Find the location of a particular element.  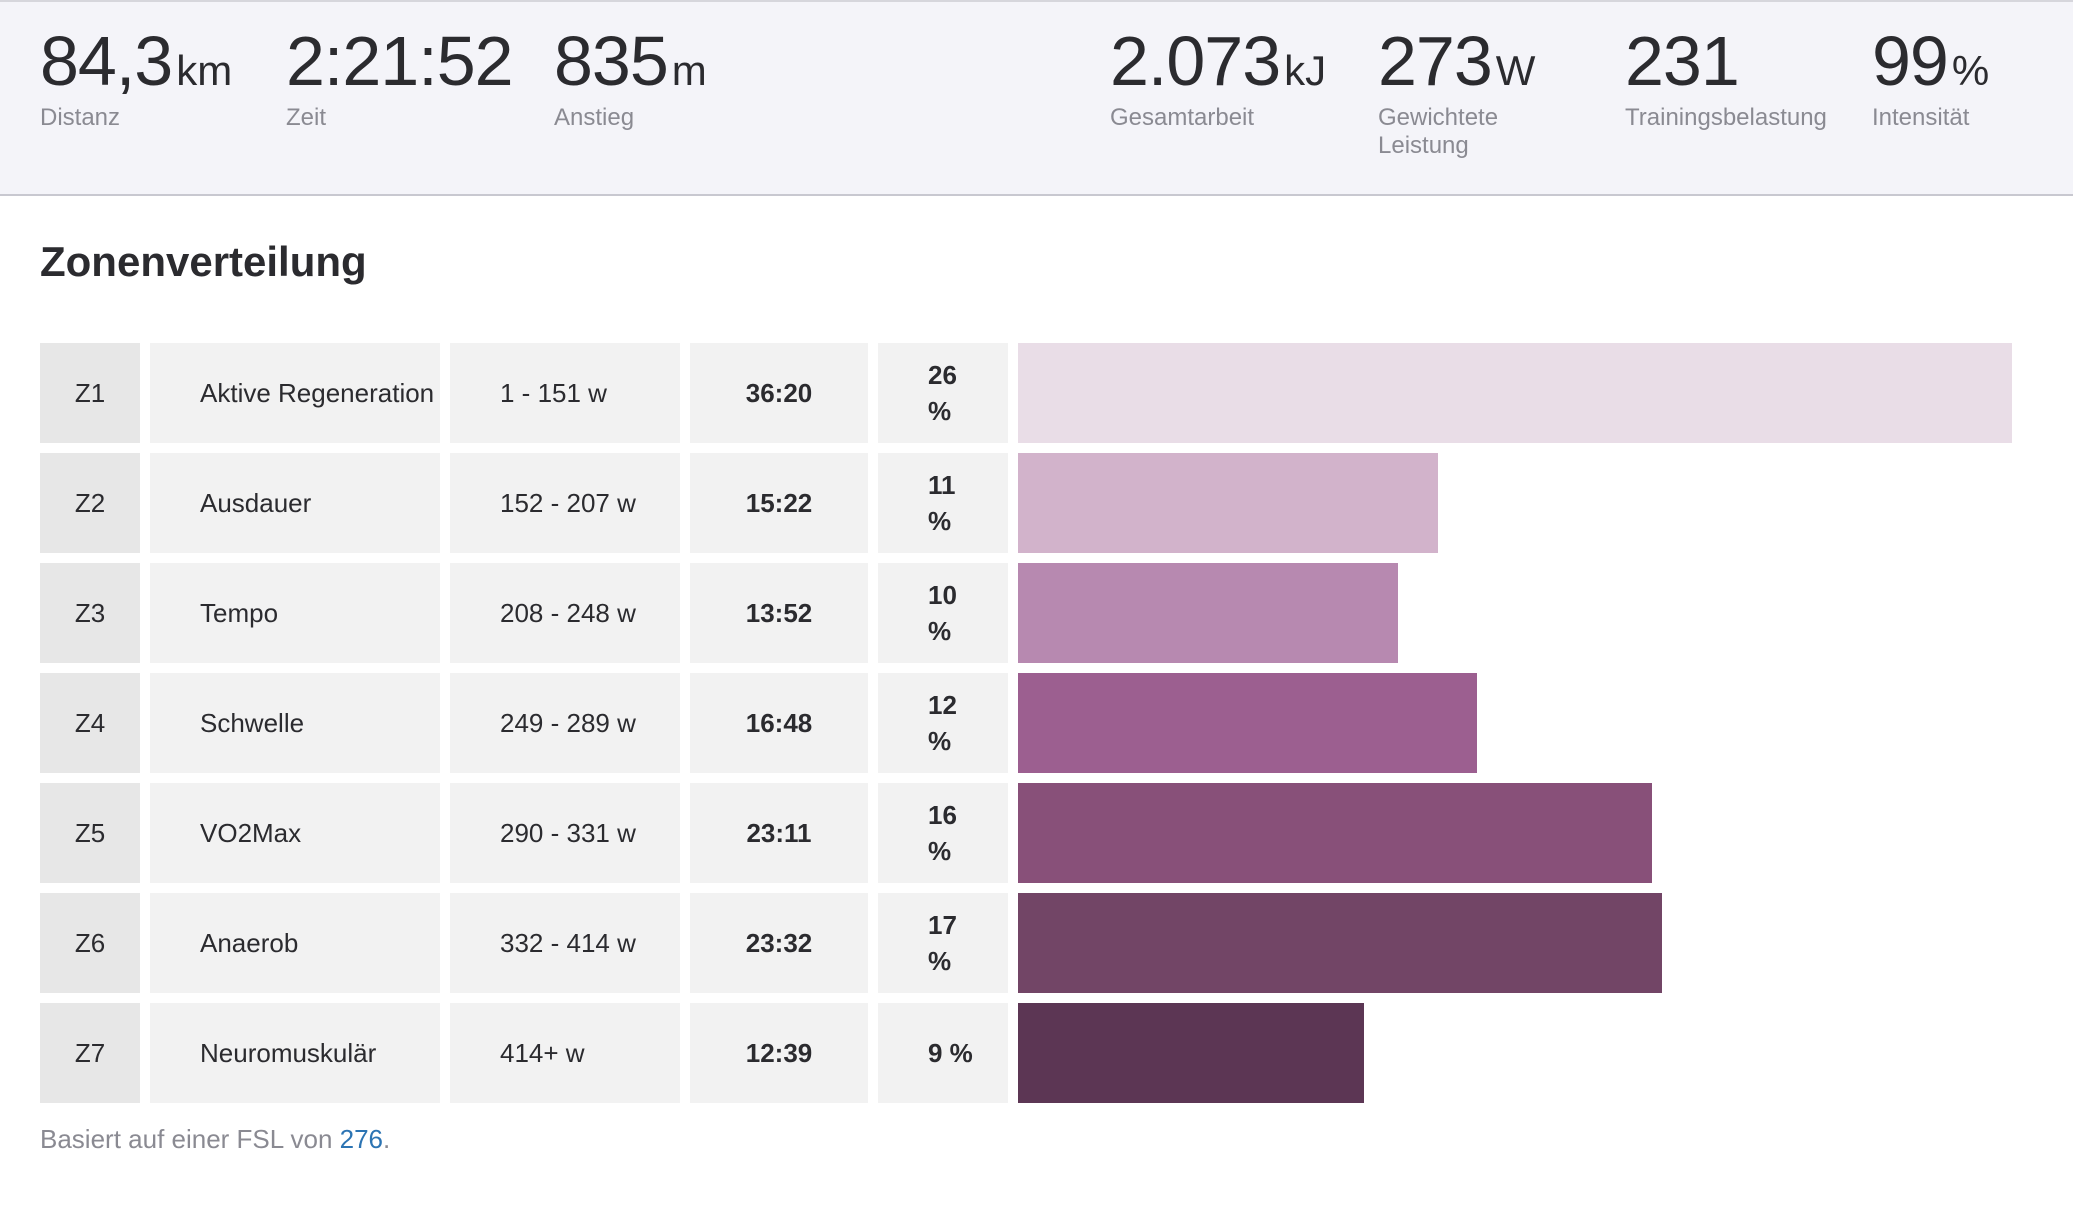

zone-id: Z2 is located at coordinates (90, 503).